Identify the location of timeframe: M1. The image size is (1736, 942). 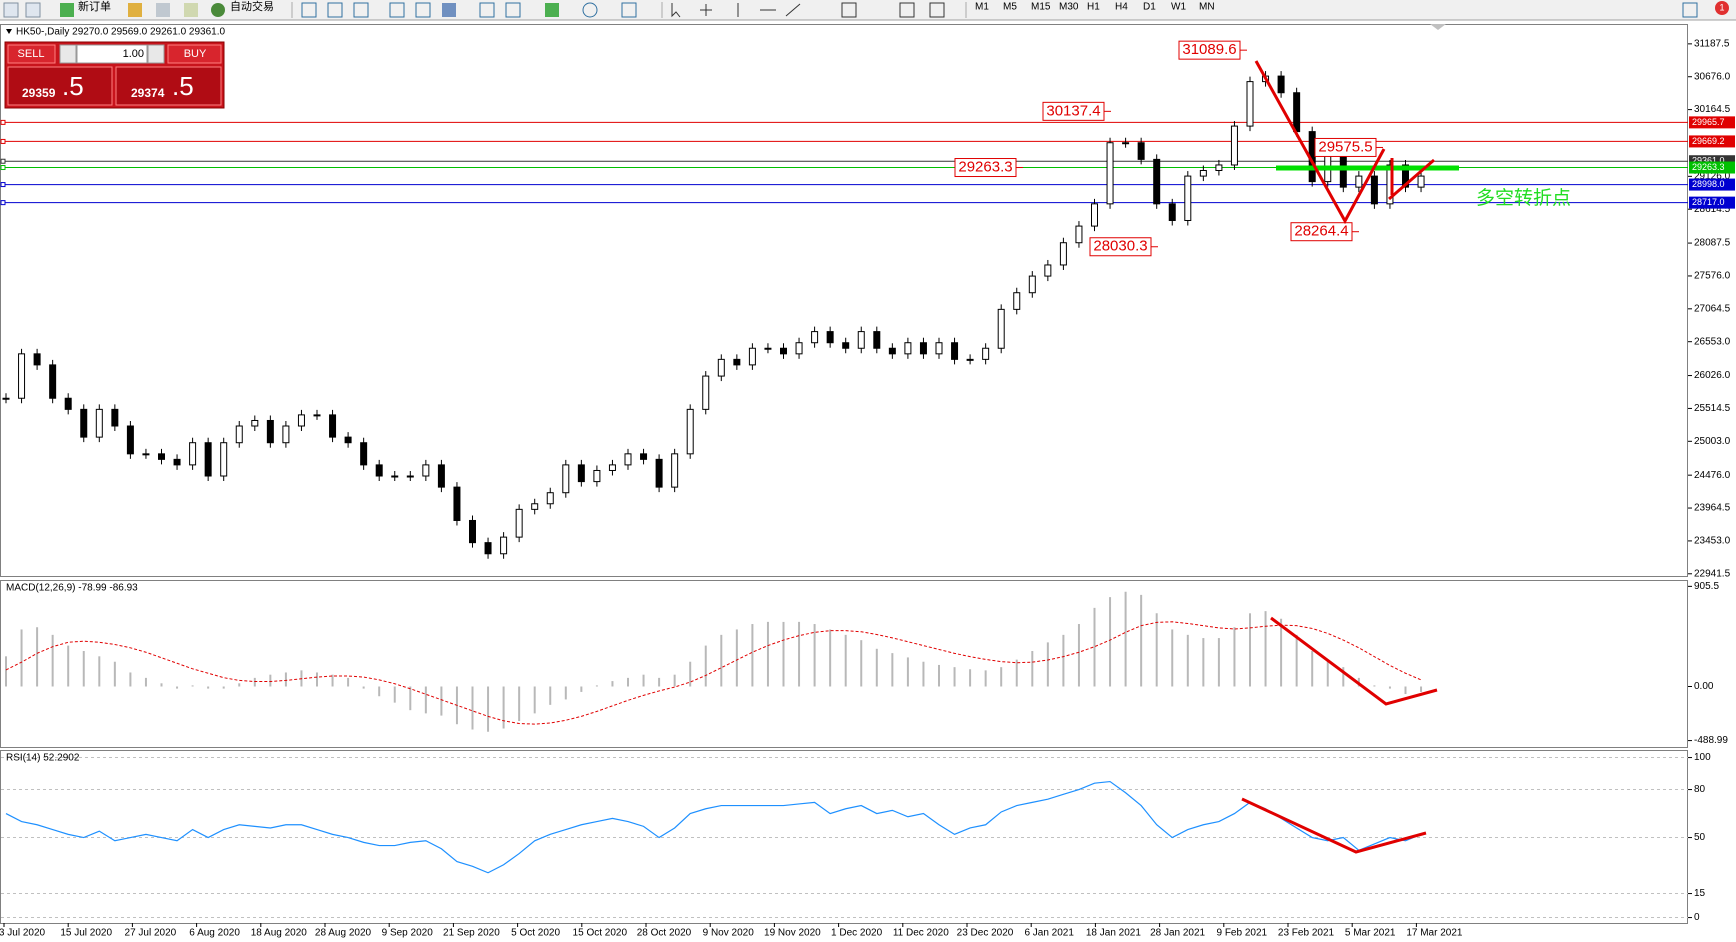
(982, 7).